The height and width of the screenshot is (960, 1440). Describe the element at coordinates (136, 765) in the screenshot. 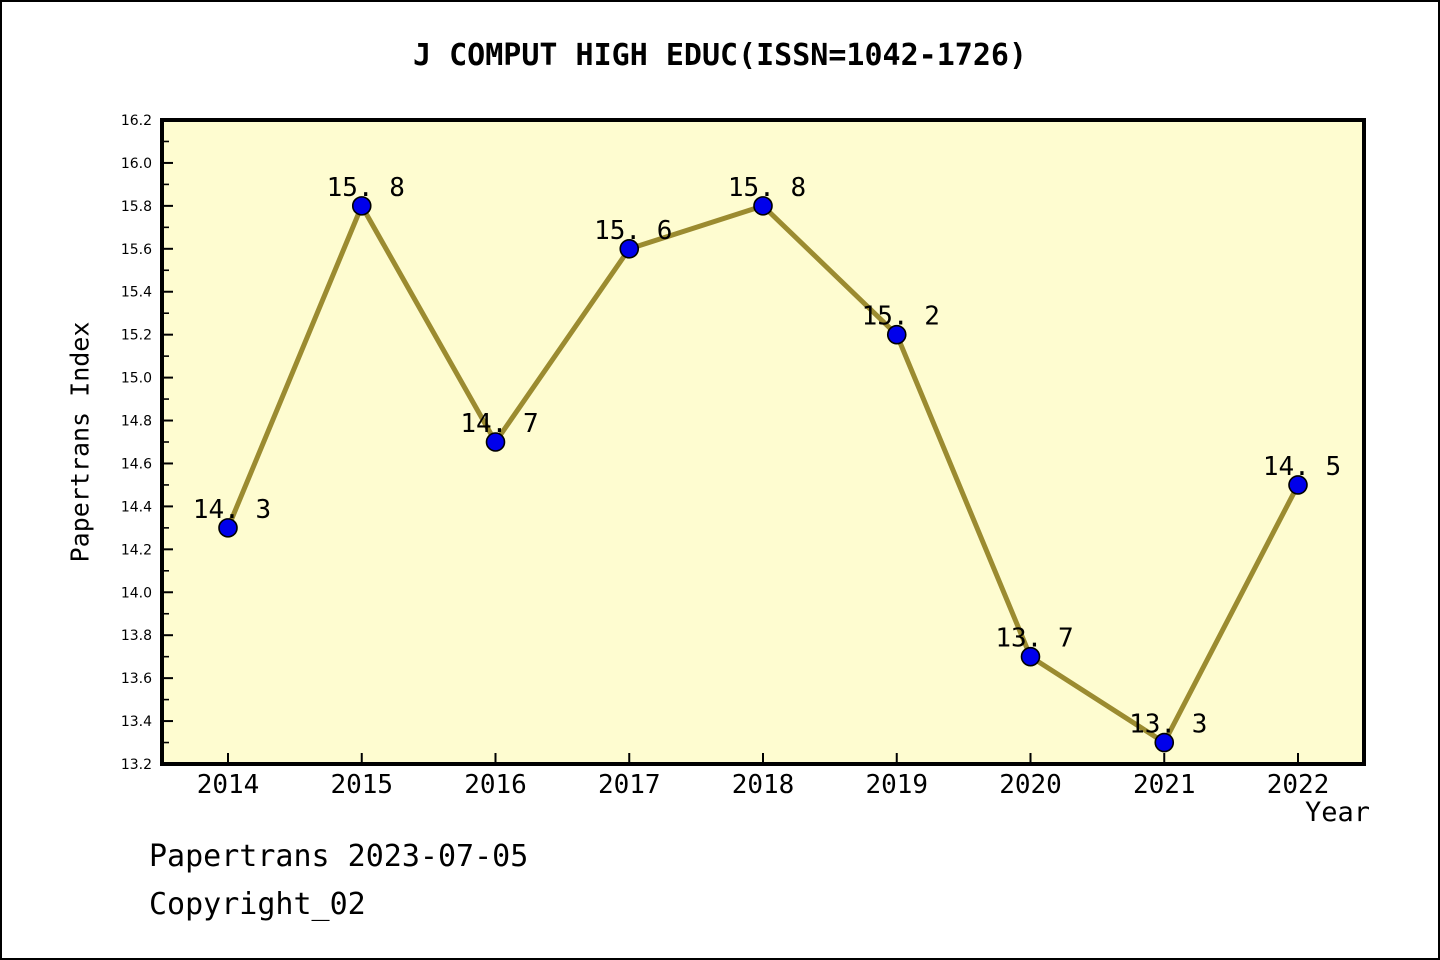

I see `y-tick-label: 13.2` at that location.